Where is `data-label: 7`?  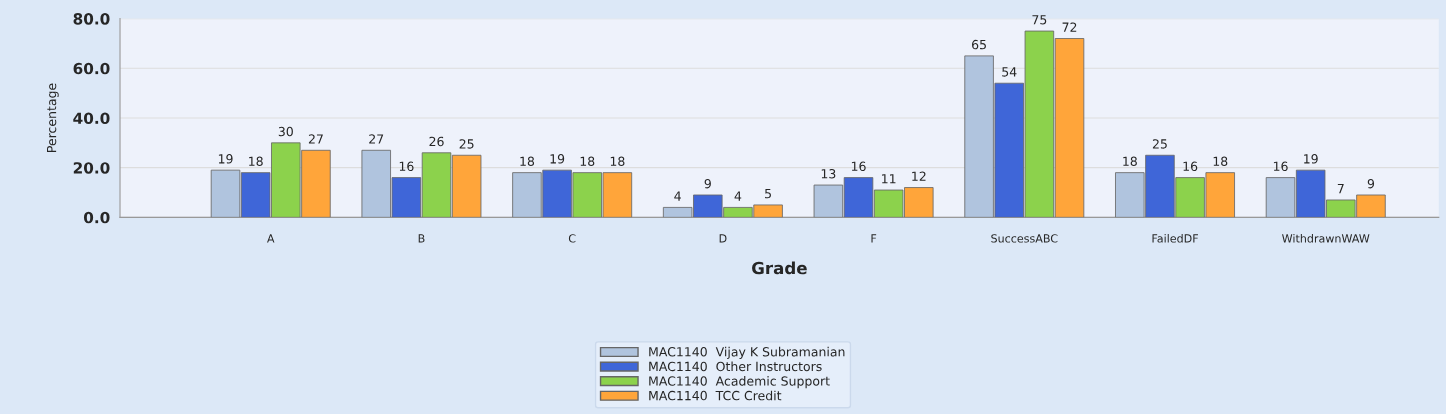 data-label: 7 is located at coordinates (1340, 189).